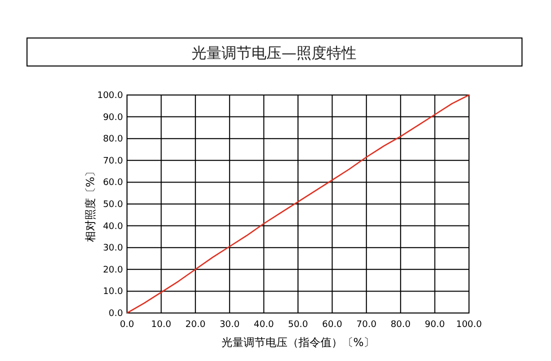 The image size is (551, 361). Describe the element at coordinates (116, 314) in the screenshot. I see `y-tick-label: 0.0` at that location.